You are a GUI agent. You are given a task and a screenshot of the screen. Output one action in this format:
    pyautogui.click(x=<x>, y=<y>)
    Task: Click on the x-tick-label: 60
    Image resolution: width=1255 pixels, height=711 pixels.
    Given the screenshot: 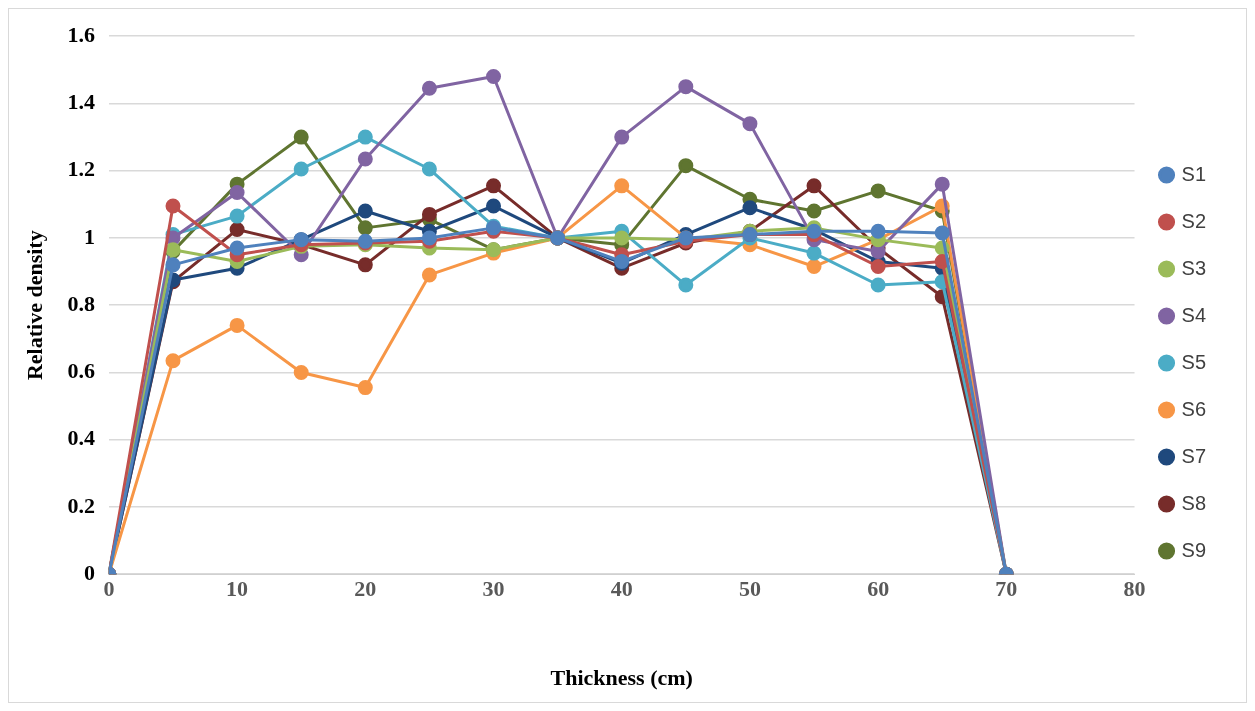 What is the action you would take?
    pyautogui.click(x=878, y=589)
    